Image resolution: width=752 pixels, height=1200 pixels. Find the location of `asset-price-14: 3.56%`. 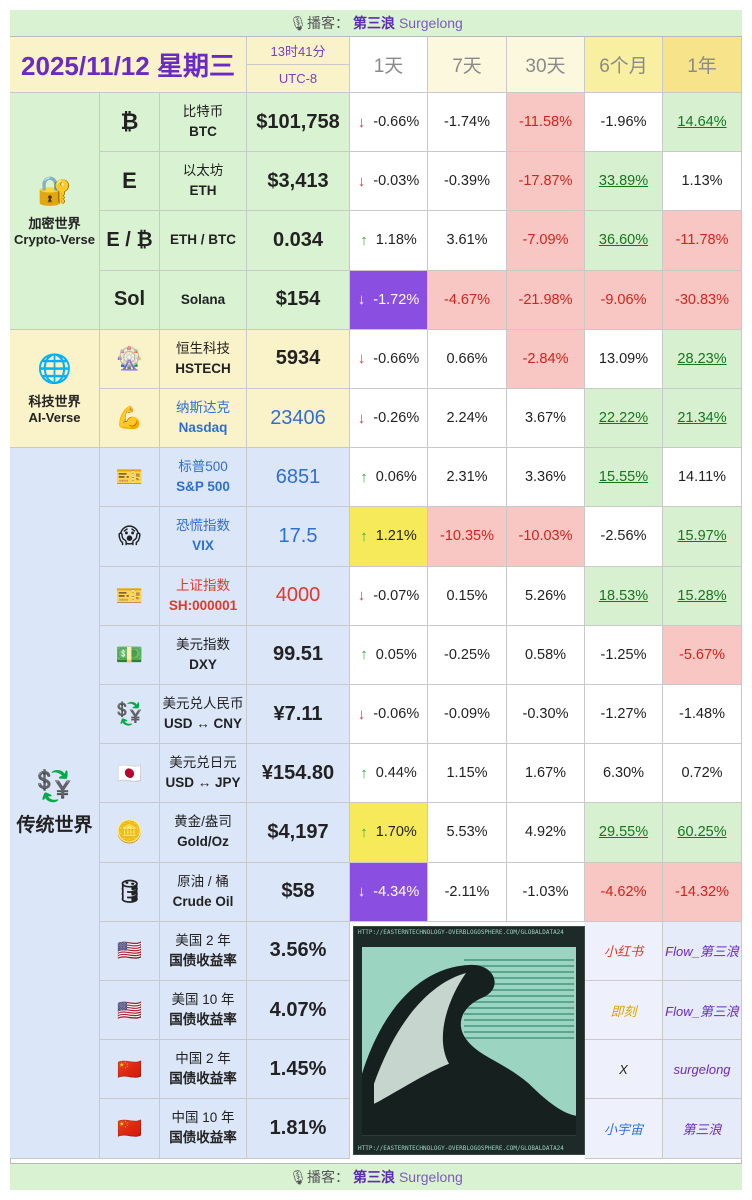

asset-price-14: 3.56% is located at coordinates (298, 951).